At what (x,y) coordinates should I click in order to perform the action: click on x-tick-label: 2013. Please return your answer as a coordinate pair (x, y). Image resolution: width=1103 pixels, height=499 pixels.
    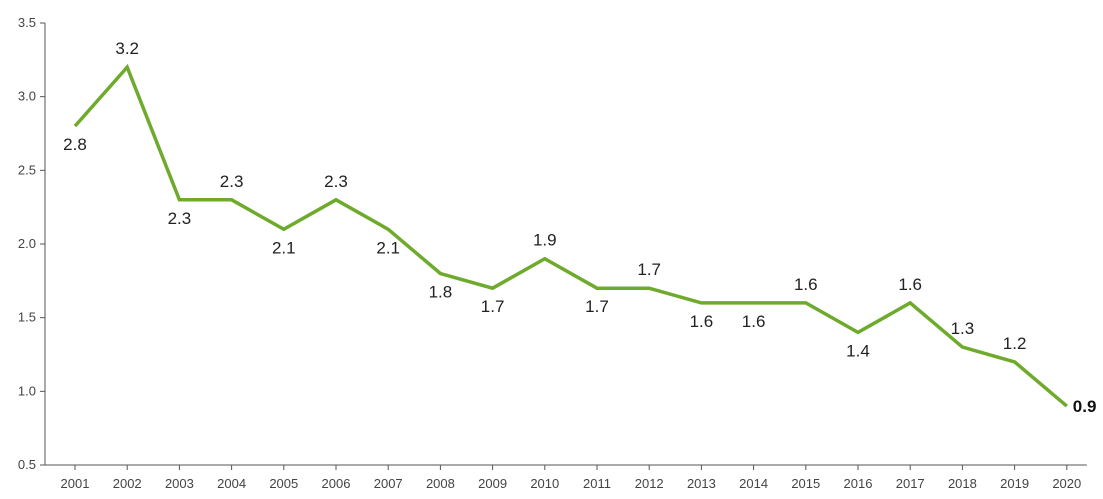
    Looking at the image, I should click on (701, 483).